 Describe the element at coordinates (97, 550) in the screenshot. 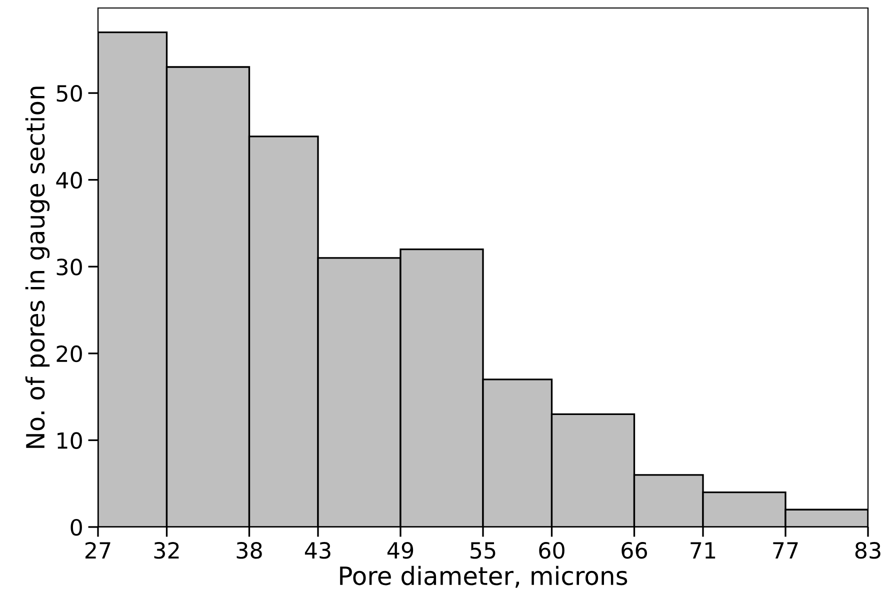

I see `x-tick-label: 27` at that location.